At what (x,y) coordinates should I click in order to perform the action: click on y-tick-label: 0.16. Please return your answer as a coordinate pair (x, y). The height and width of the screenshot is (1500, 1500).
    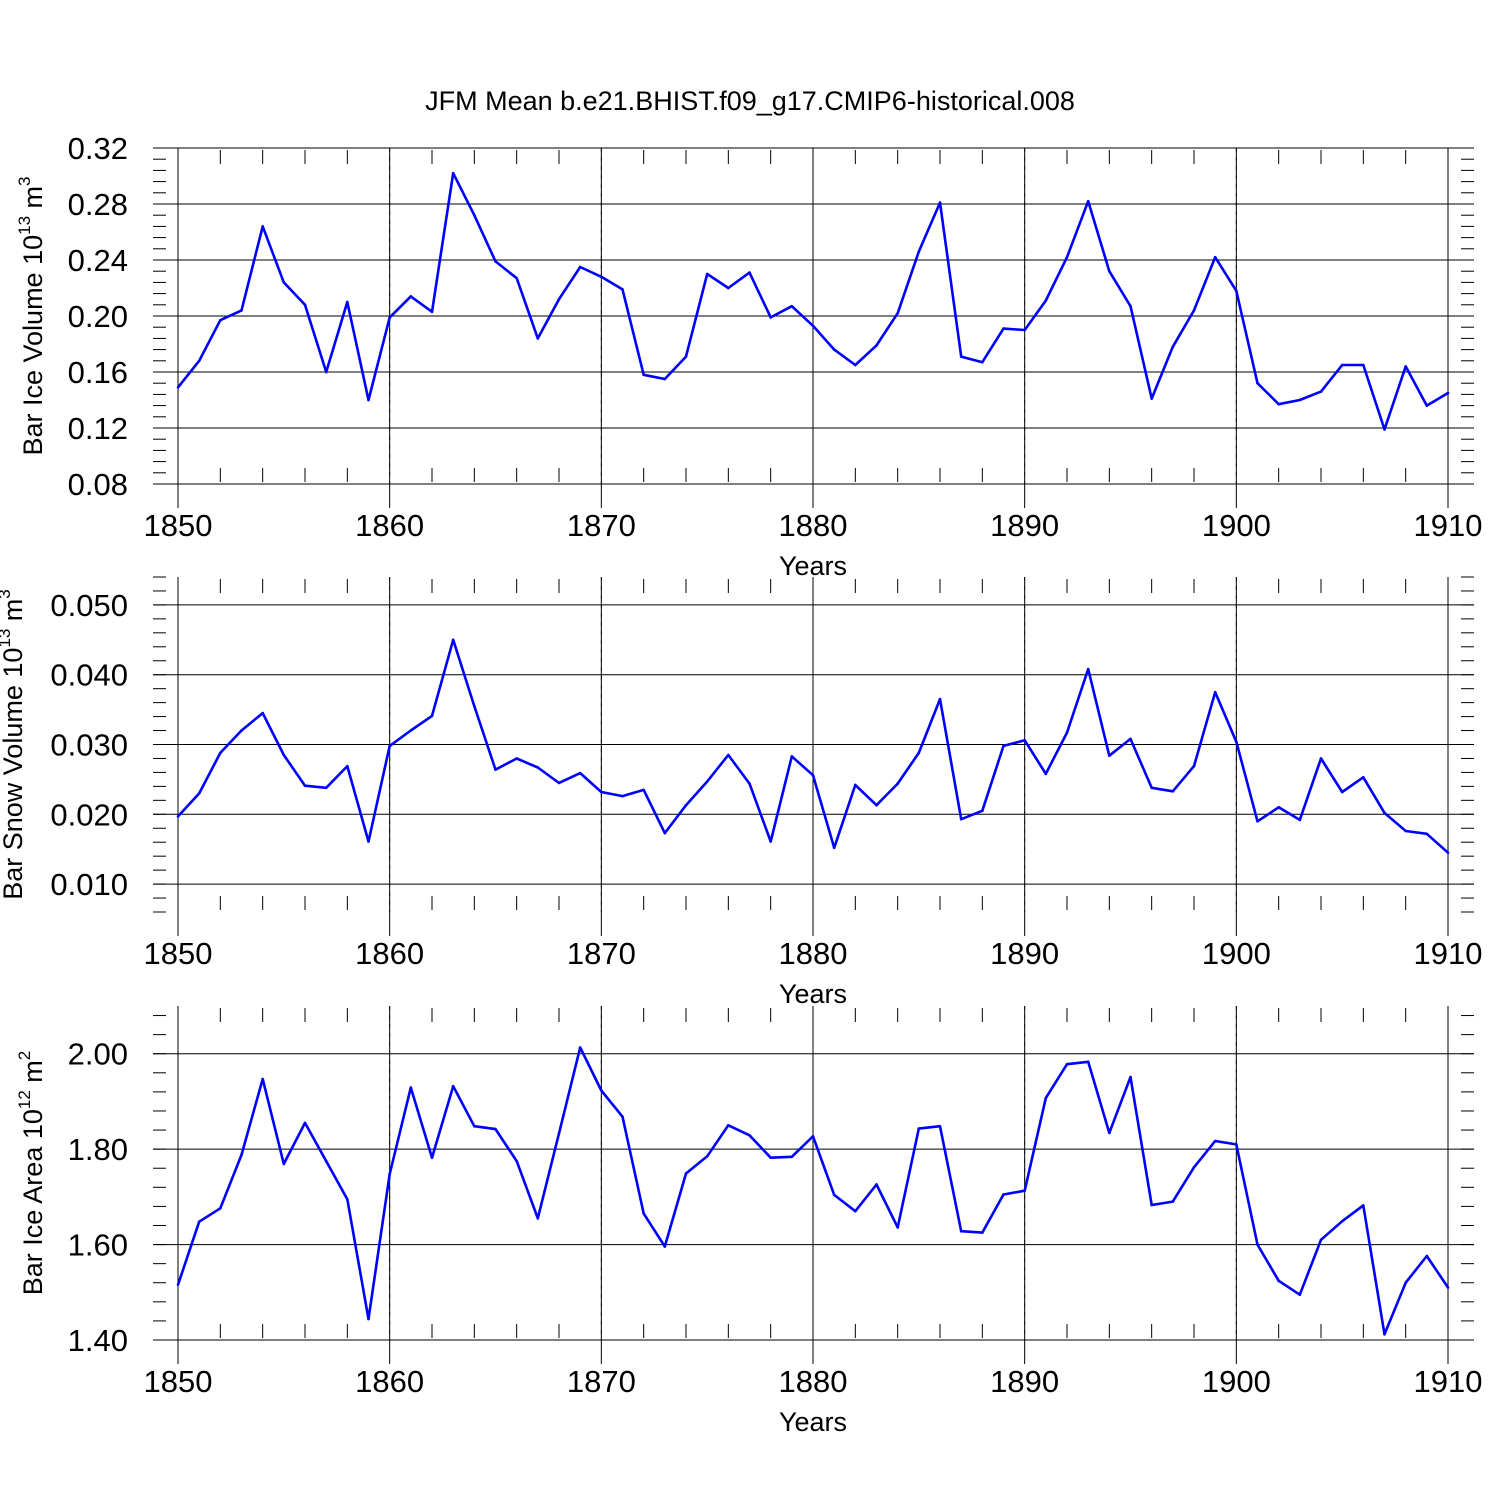
    Looking at the image, I should click on (98, 372).